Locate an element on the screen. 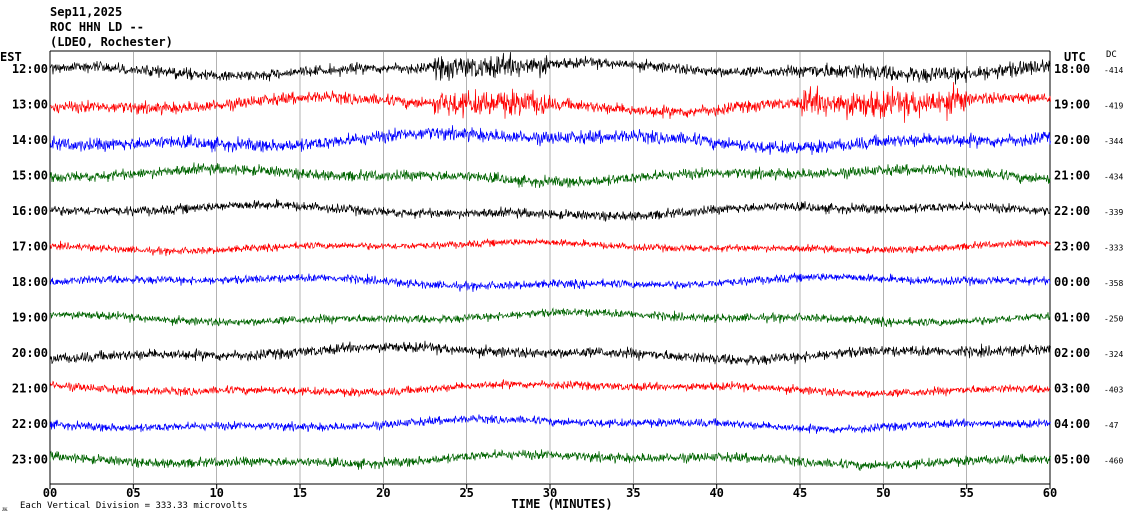 The width and height of the screenshot is (1130, 519). utc-label-0100: 01:00 is located at coordinates (1072, 318).